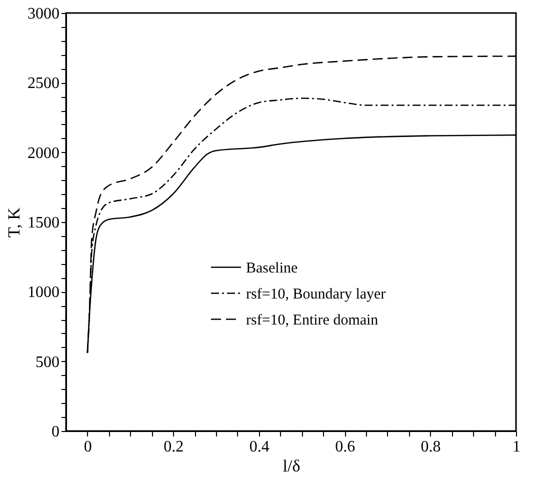 Image resolution: width=545 pixels, height=481 pixels. I want to click on x-tick-label: 0.6, so click(345, 447).